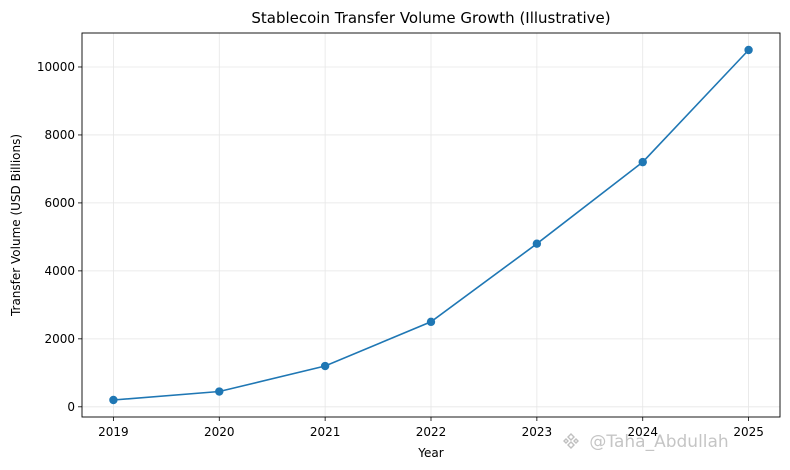 The height and width of the screenshot is (470, 790). What do you see at coordinates (16, 225) in the screenshot?
I see `y-axis-label: Transfer Volume (USD Billions)` at bounding box center [16, 225].